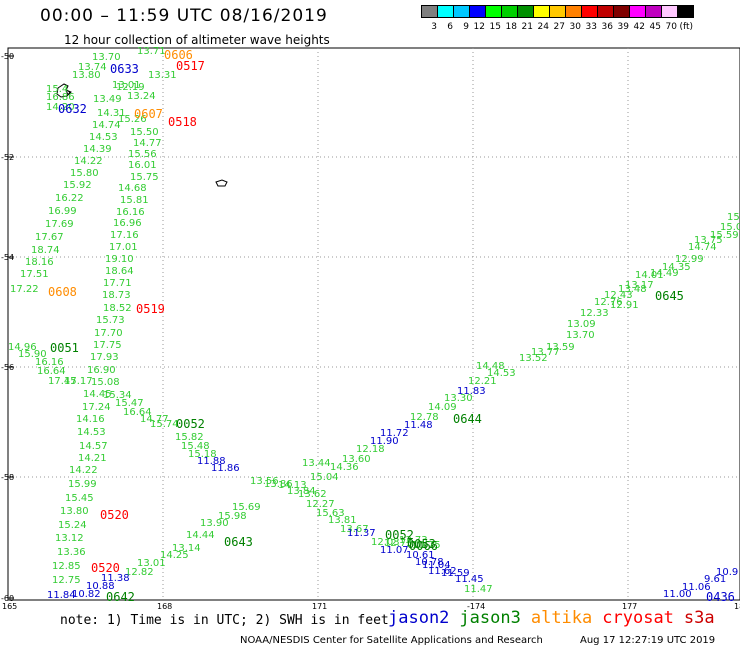 The image size is (740, 650). I want to click on jason3-swh-value: 18.74, so click(45, 250).